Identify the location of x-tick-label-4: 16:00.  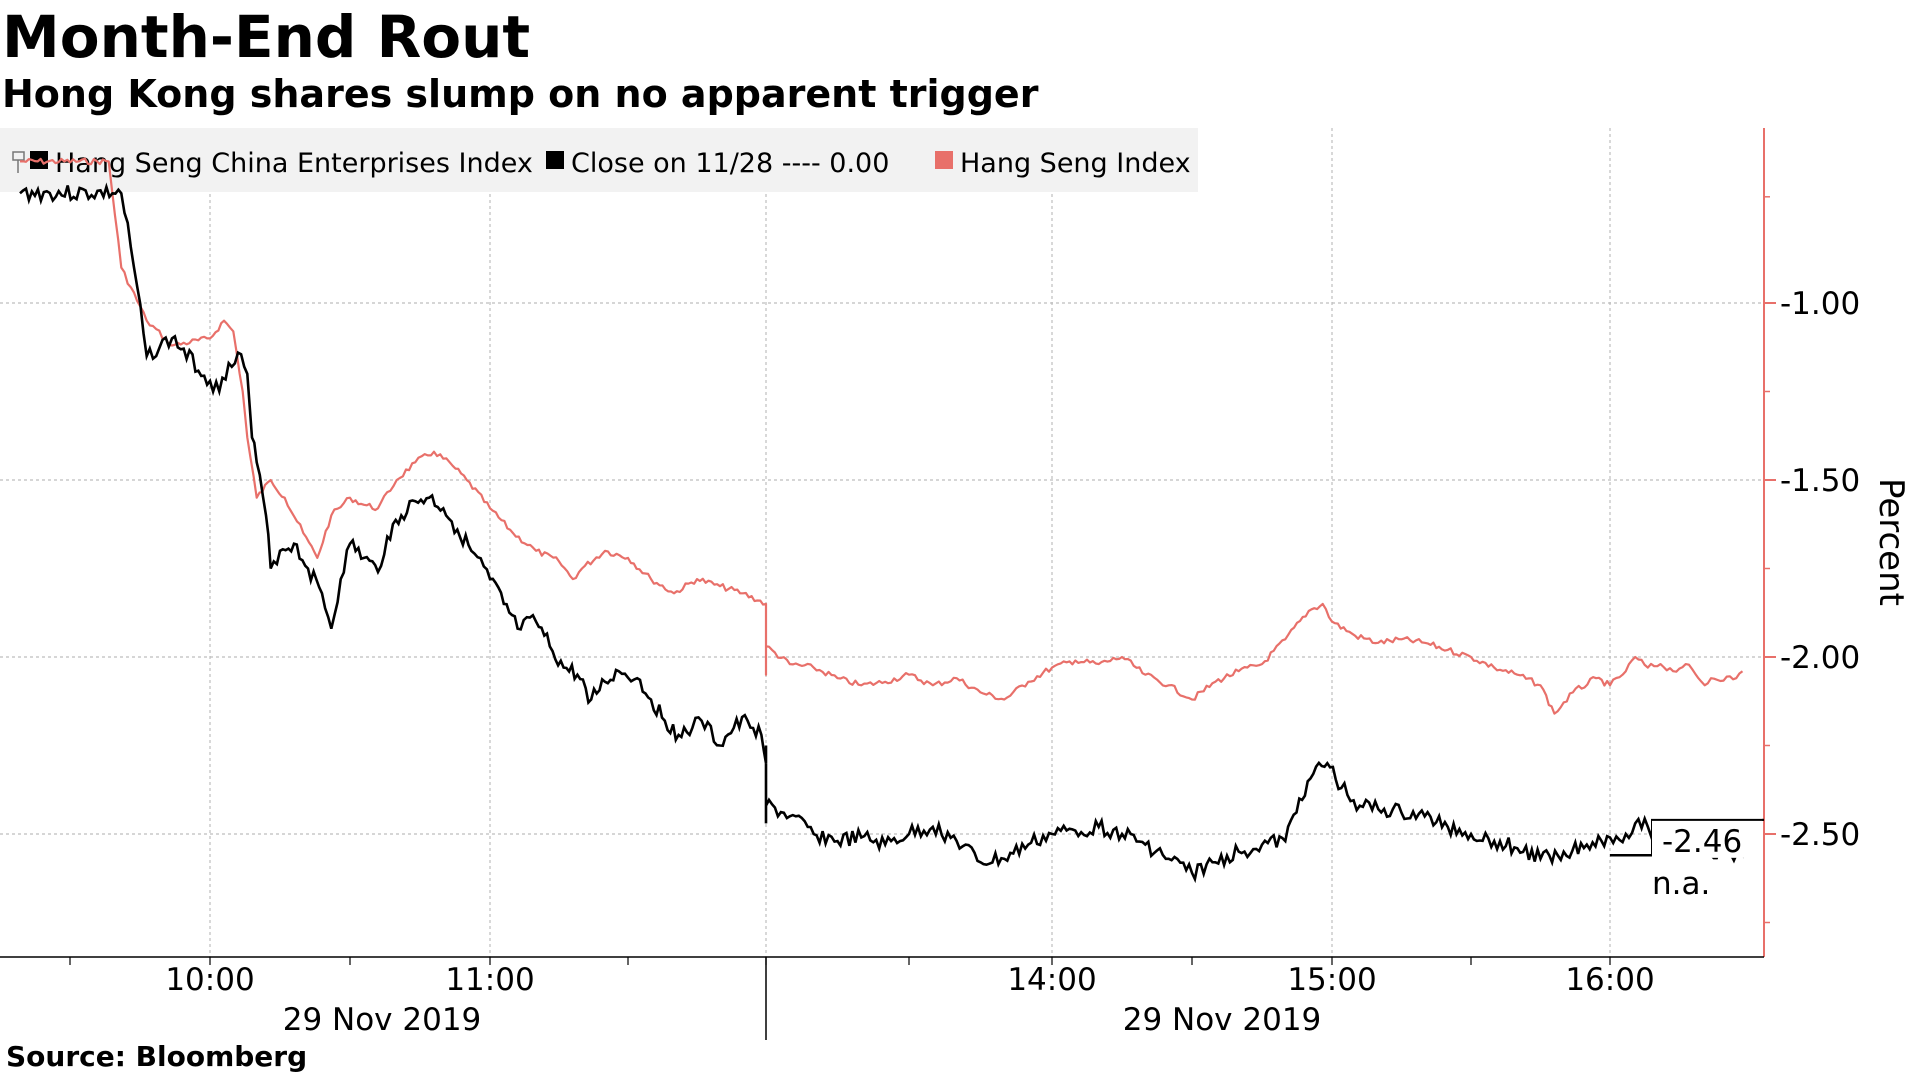
(1609, 980).